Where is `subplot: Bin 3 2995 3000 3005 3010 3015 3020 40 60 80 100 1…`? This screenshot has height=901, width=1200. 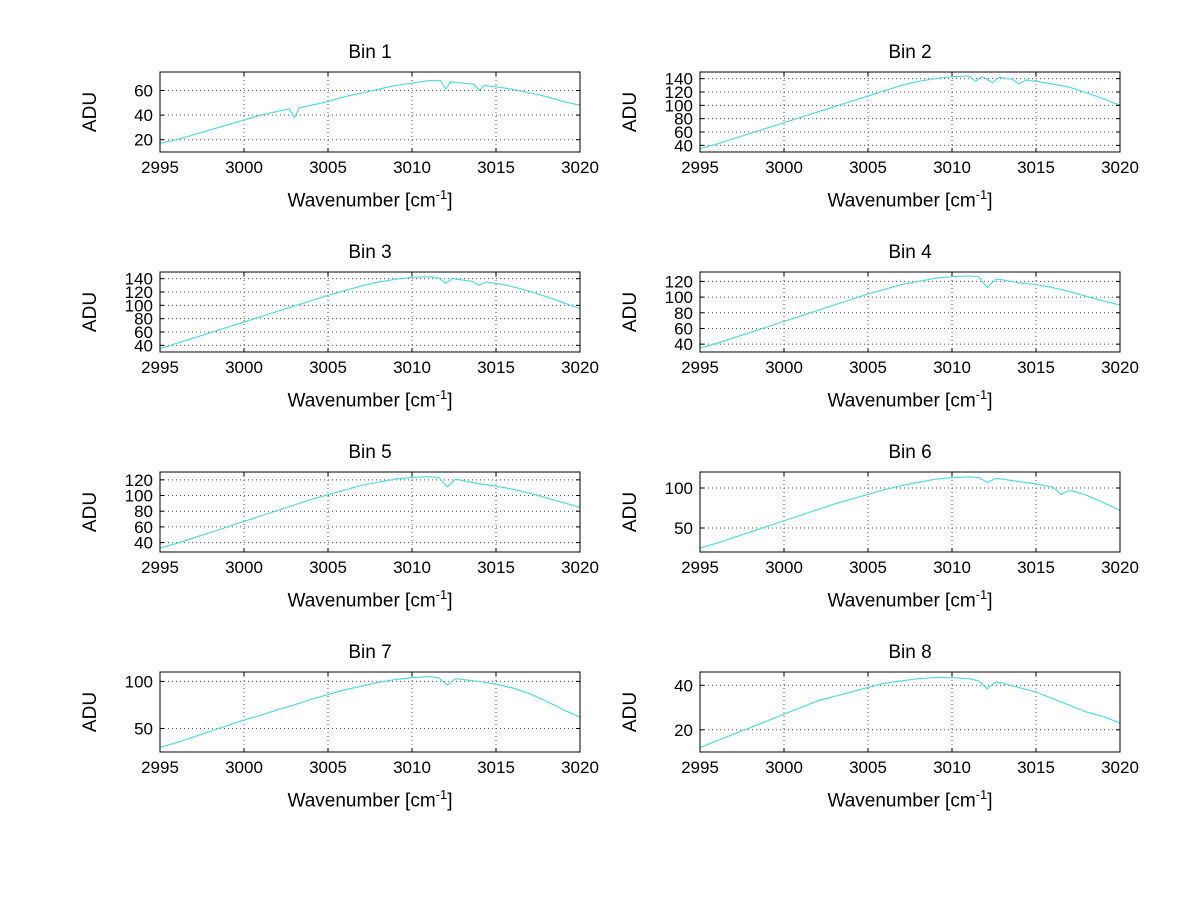 subplot: Bin 3 2995 3000 3005 3010 3015 3020 40 60 80 100 1… is located at coordinates (330, 340).